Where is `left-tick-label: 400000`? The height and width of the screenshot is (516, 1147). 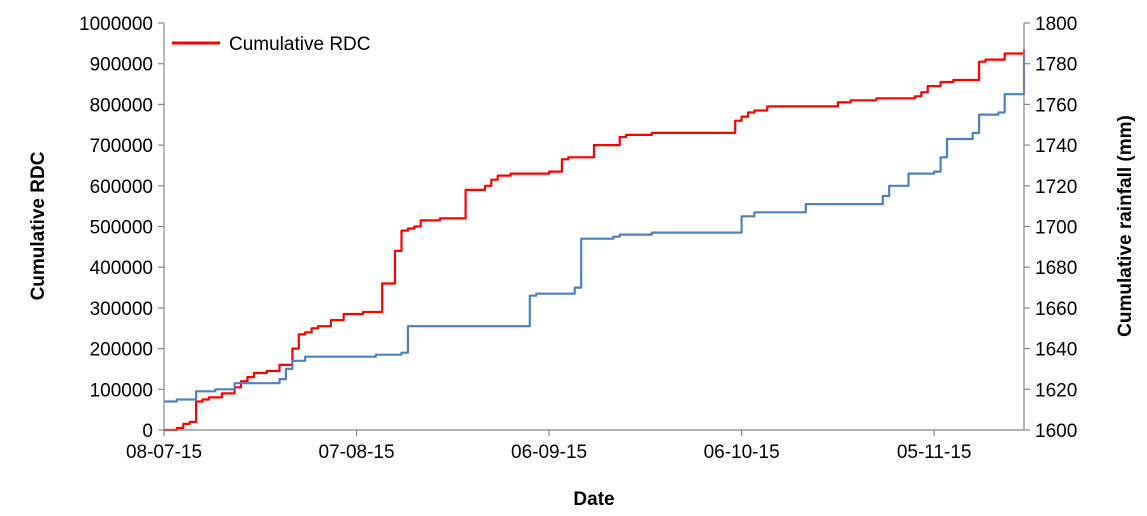 left-tick-label: 400000 is located at coordinates (121, 268).